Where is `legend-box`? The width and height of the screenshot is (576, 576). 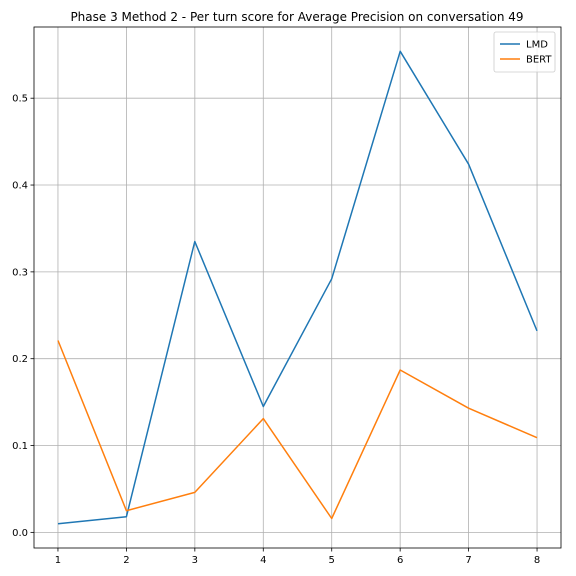
legend-box is located at coordinates (524, 52).